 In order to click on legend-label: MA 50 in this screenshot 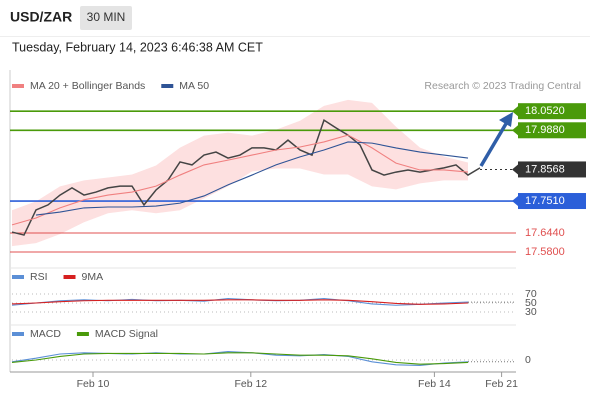, I will do `click(194, 86)`.